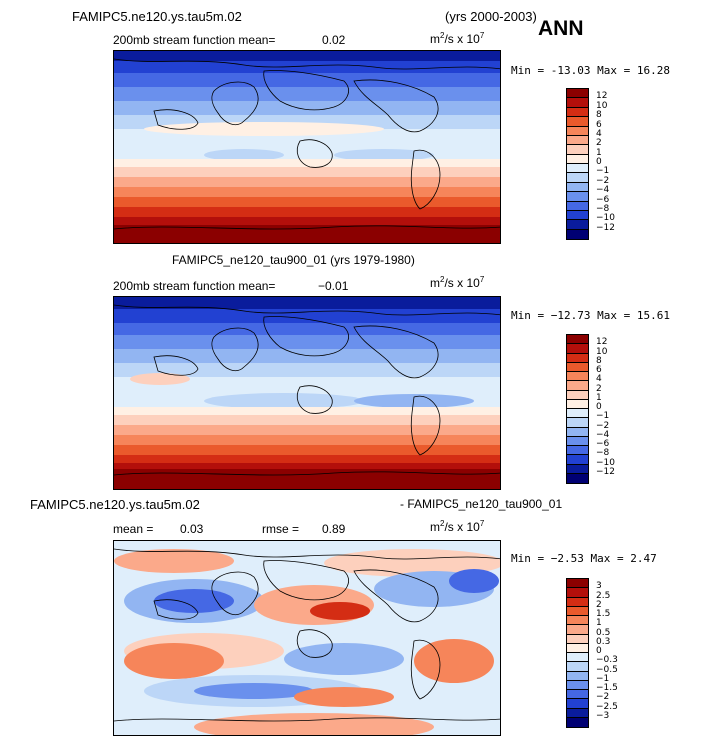  Describe the element at coordinates (602, 342) in the screenshot. I see `panel2-colorbar-tick: 12` at that location.